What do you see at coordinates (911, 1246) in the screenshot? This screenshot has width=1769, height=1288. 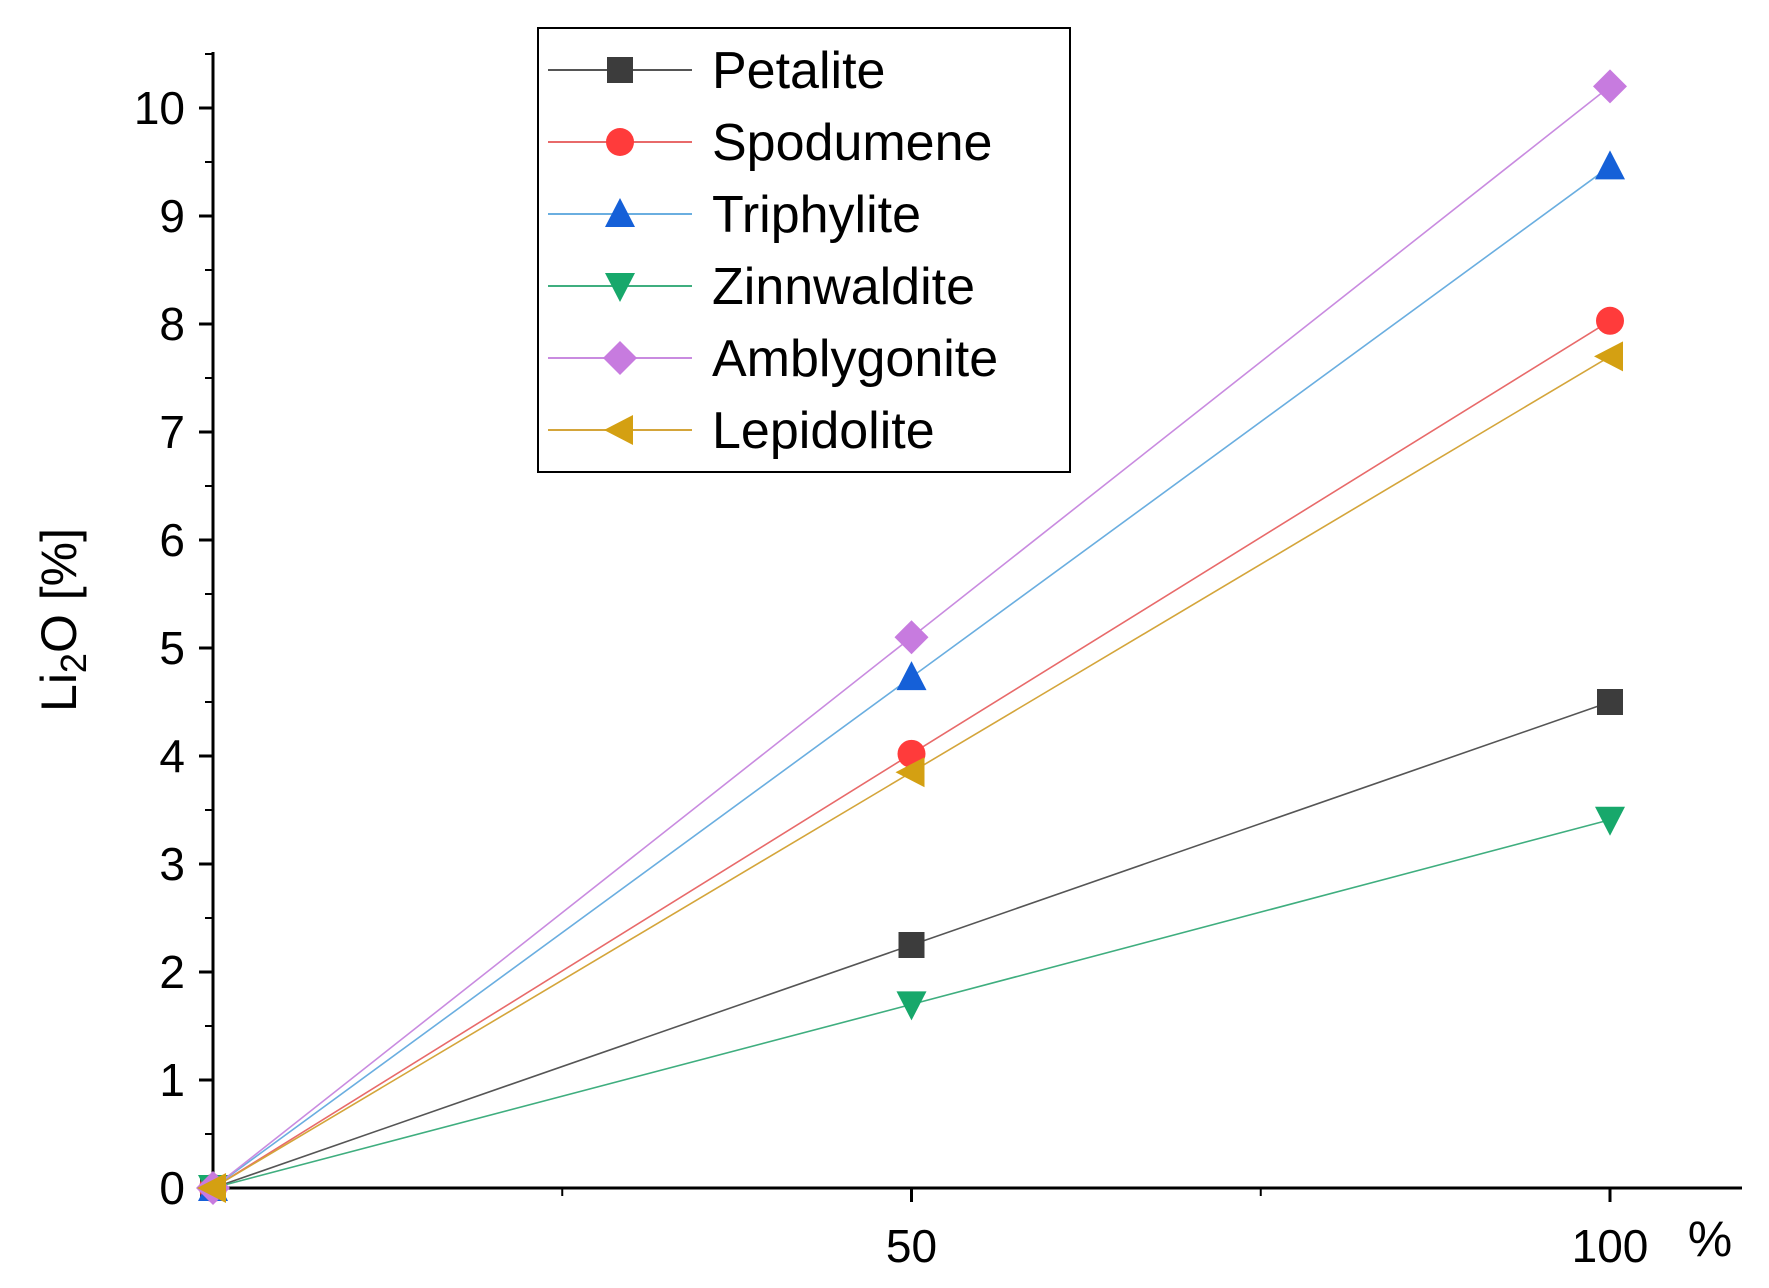 I see `x-tick-label: 50` at bounding box center [911, 1246].